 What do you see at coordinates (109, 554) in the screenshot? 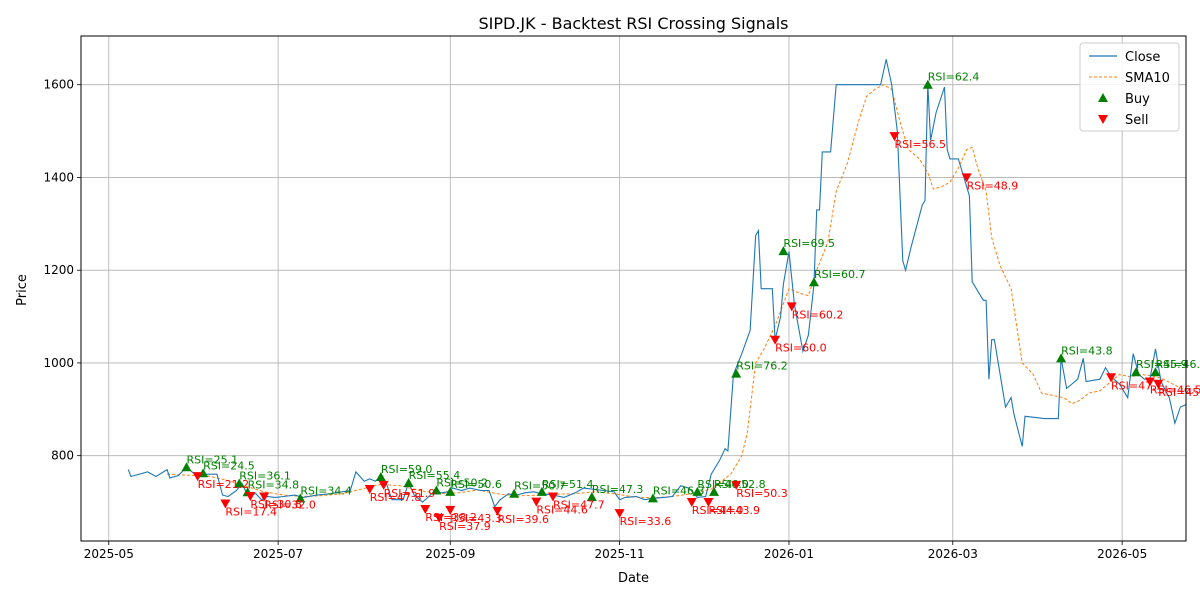
I see `x-tick-label: 2025-05` at bounding box center [109, 554].